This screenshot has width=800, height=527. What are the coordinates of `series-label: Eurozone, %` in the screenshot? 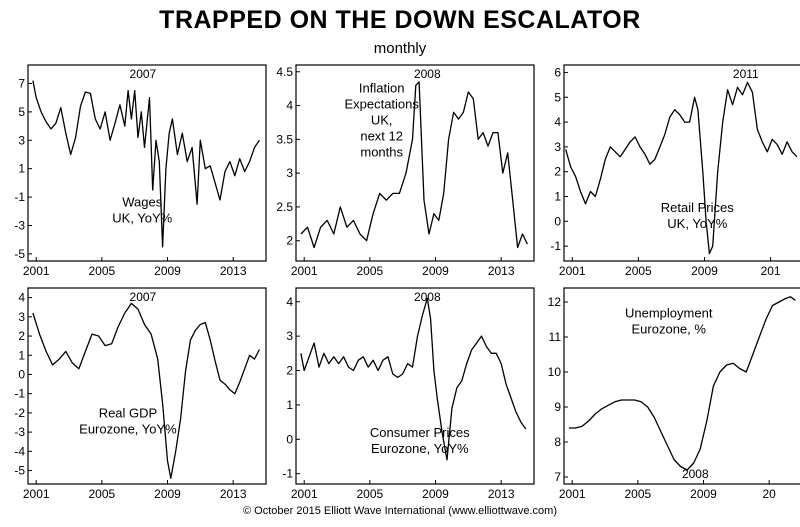 It's located at (669, 329).